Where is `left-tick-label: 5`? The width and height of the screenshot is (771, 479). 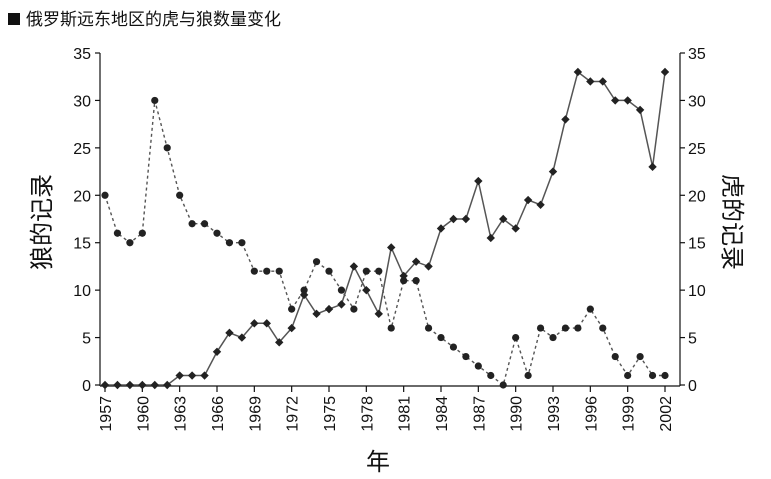 left-tick-label: 5 is located at coordinates (86, 339).